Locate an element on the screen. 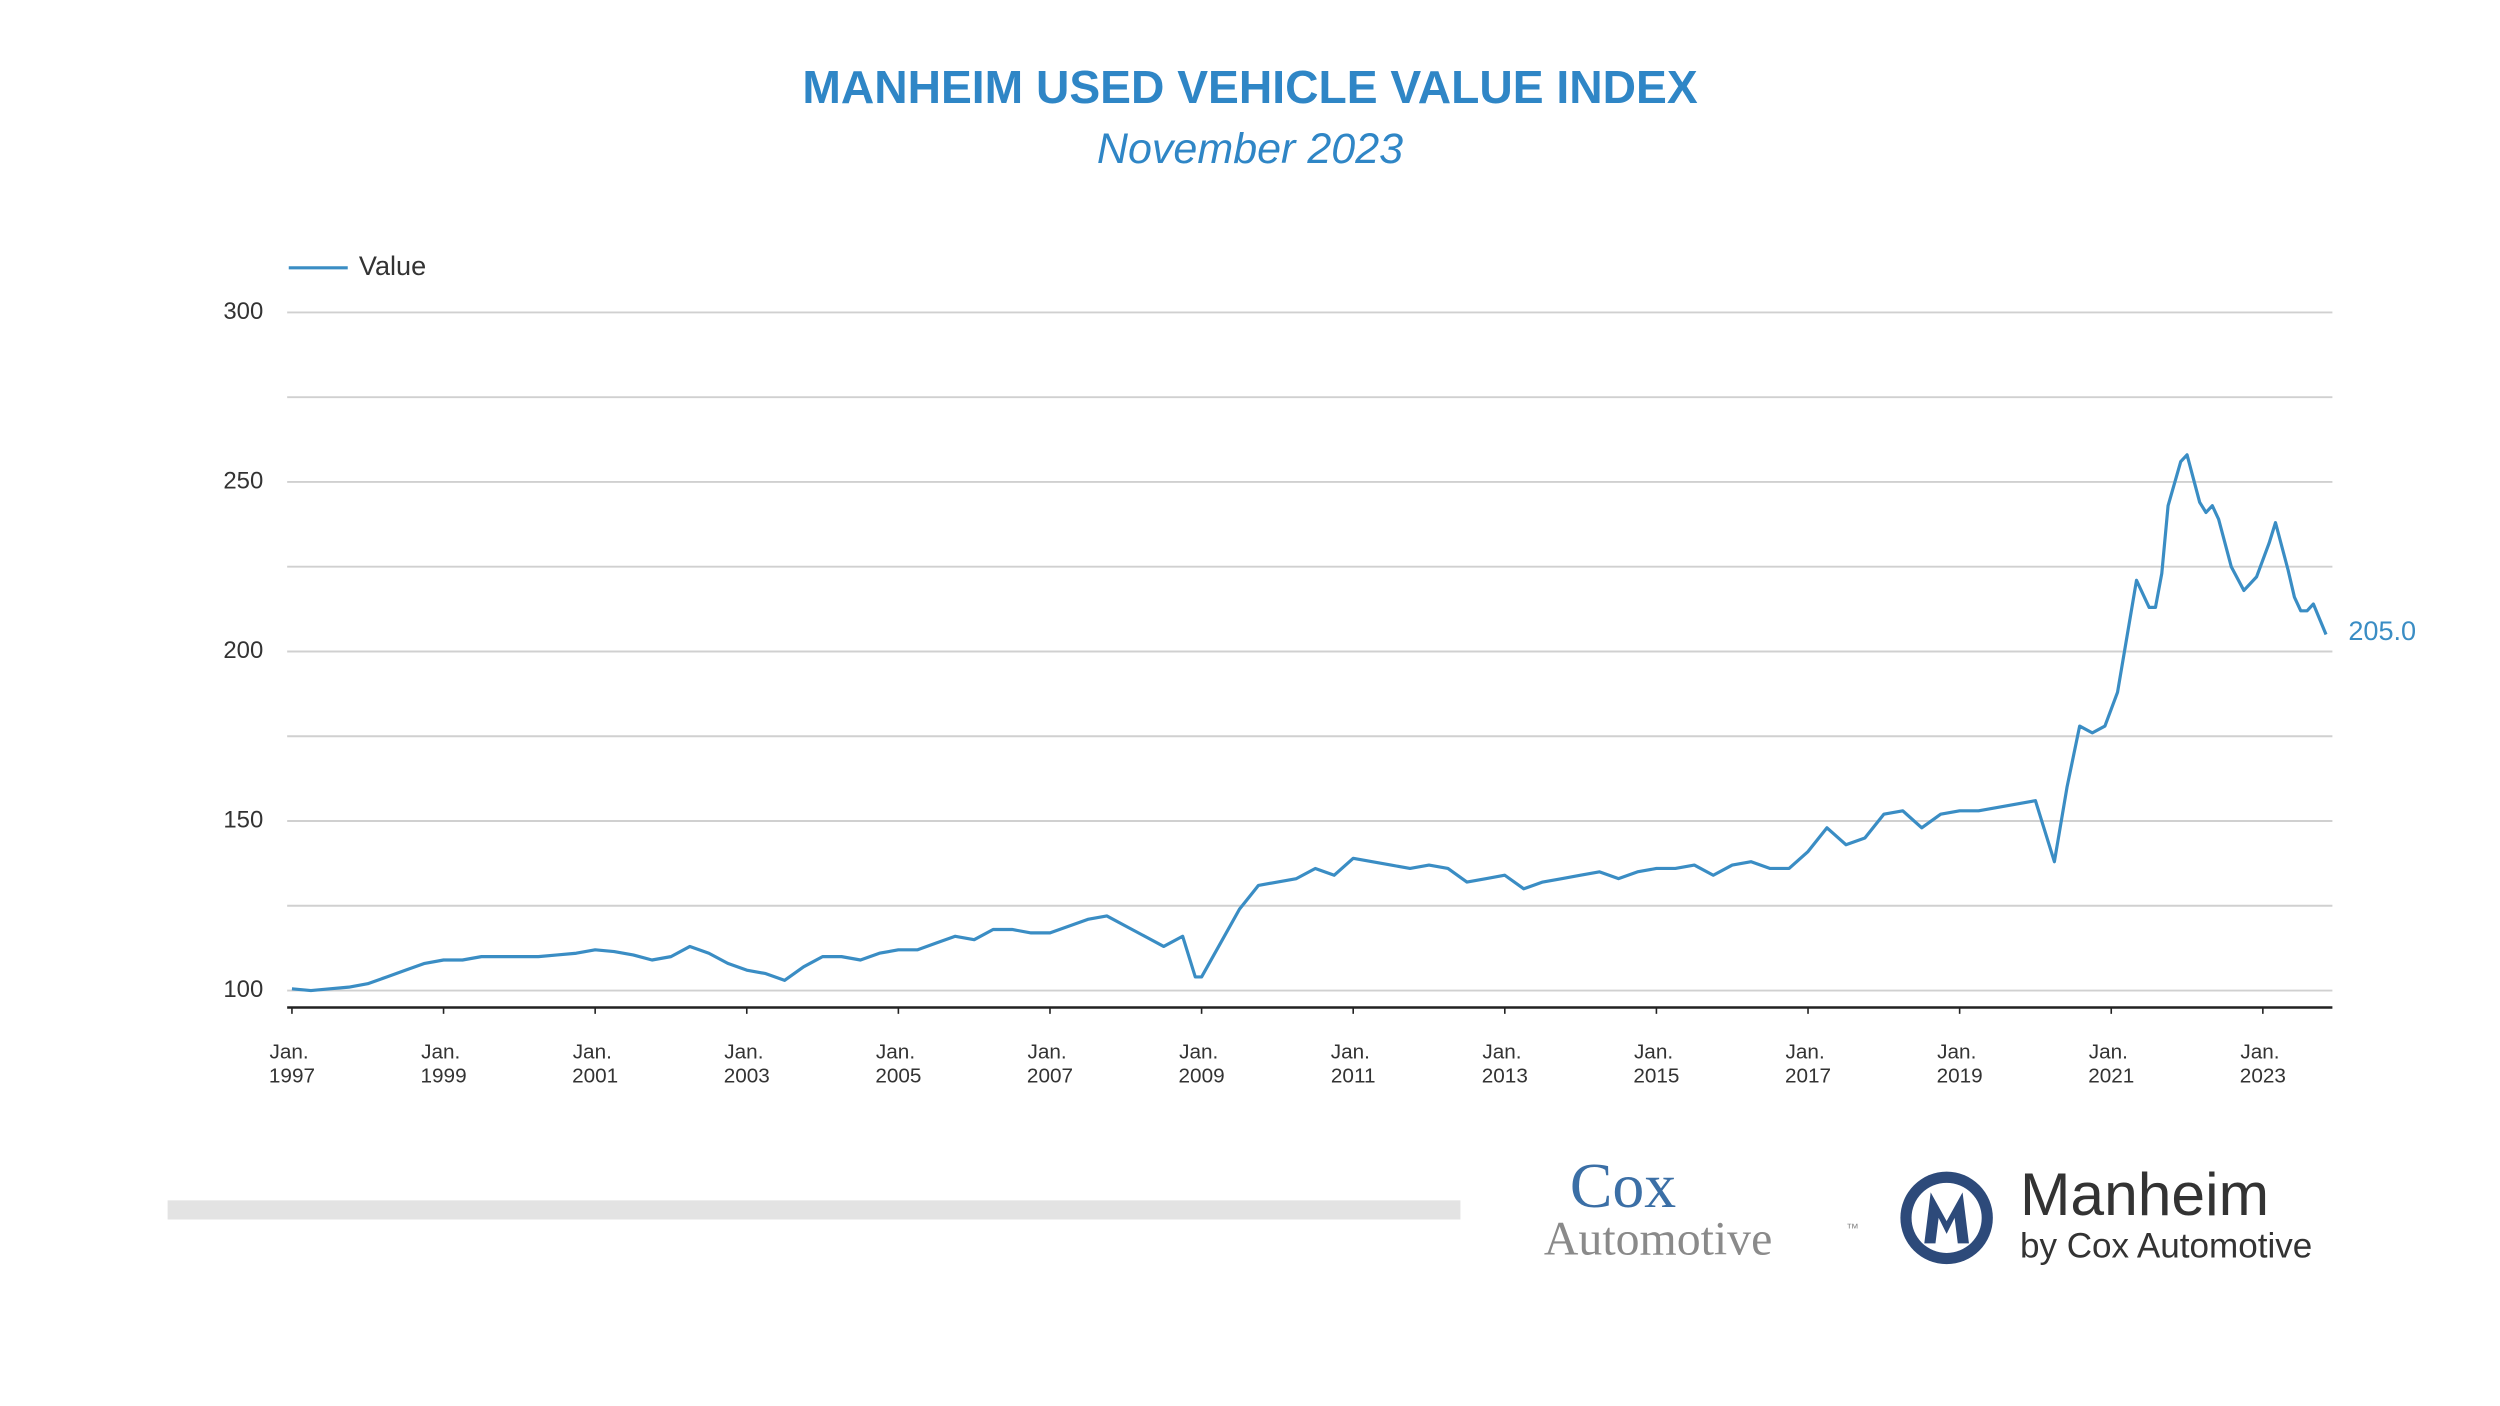 Image resolution: width=2500 pixels, height=1406 pixels. value-label: 205.0 is located at coordinates (2382, 630).